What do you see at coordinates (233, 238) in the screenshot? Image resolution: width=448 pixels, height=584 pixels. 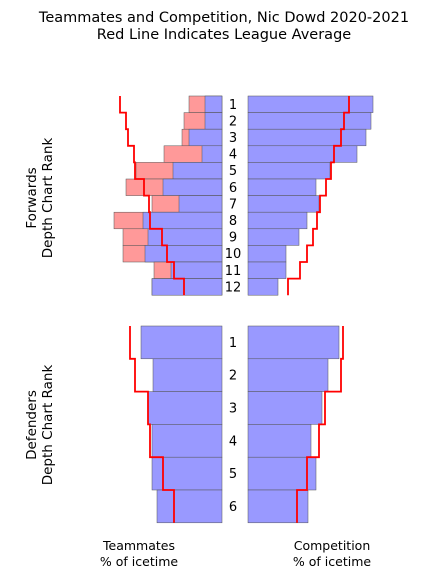 I see `forwards-rank-label: 9` at bounding box center [233, 238].